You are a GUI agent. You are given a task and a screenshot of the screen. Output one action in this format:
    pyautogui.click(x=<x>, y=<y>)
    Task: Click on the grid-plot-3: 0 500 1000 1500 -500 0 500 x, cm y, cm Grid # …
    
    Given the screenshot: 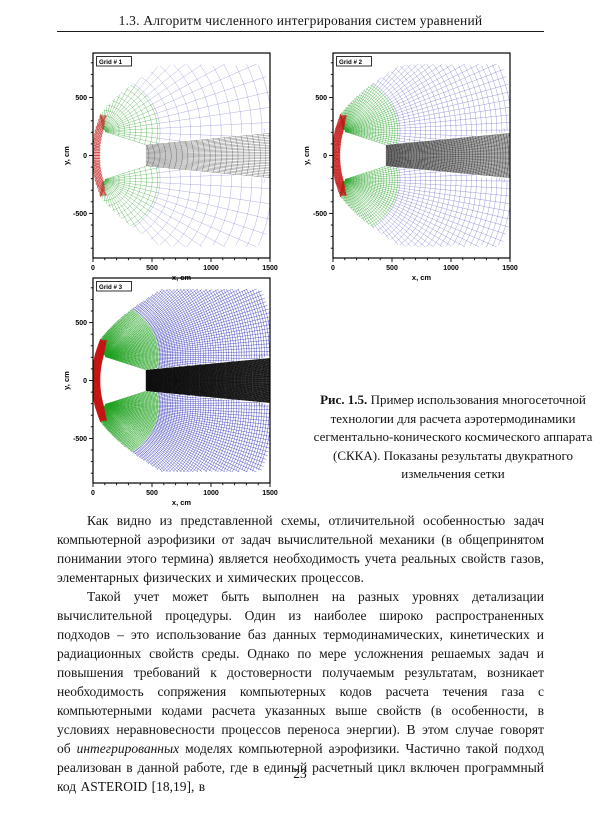 What is the action you would take?
    pyautogui.click(x=168, y=391)
    